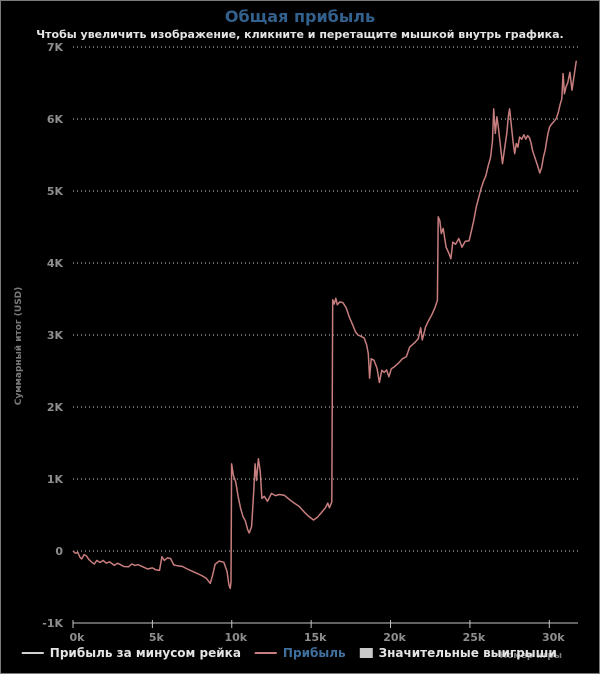  What do you see at coordinates (467, 653) in the screenshot?
I see `legend-label: Значительные выигрыши` at bounding box center [467, 653].